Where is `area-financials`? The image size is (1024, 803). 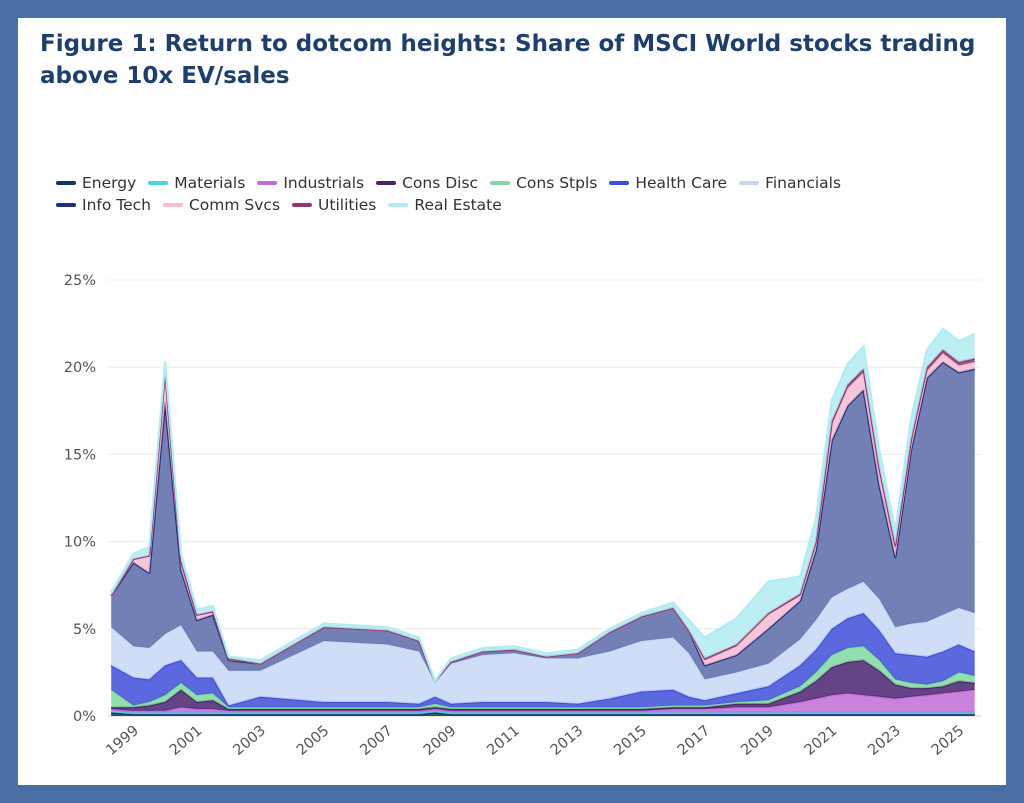 area-financials is located at coordinates (543, 643).